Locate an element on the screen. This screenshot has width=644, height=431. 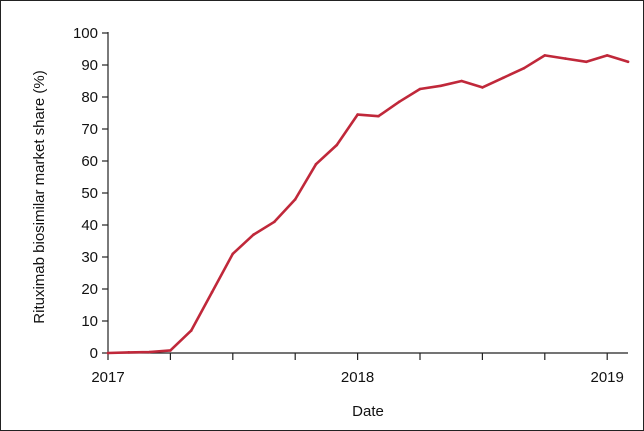
x-axis-ticks: 2017 2018 2019 is located at coordinates (357, 369).